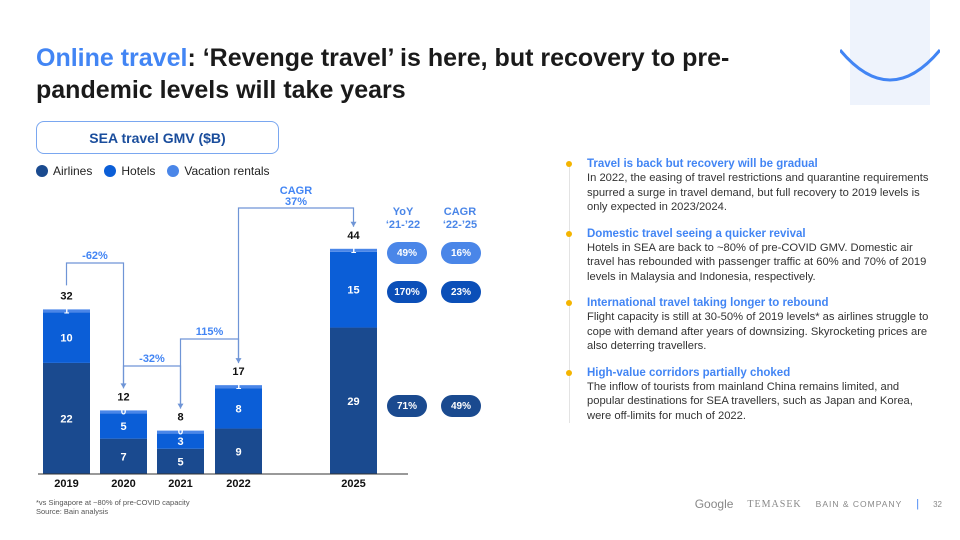 The image size is (960, 540). I want to click on insight-heading: Domestic travel seeing a quicker revival, so click(696, 233).